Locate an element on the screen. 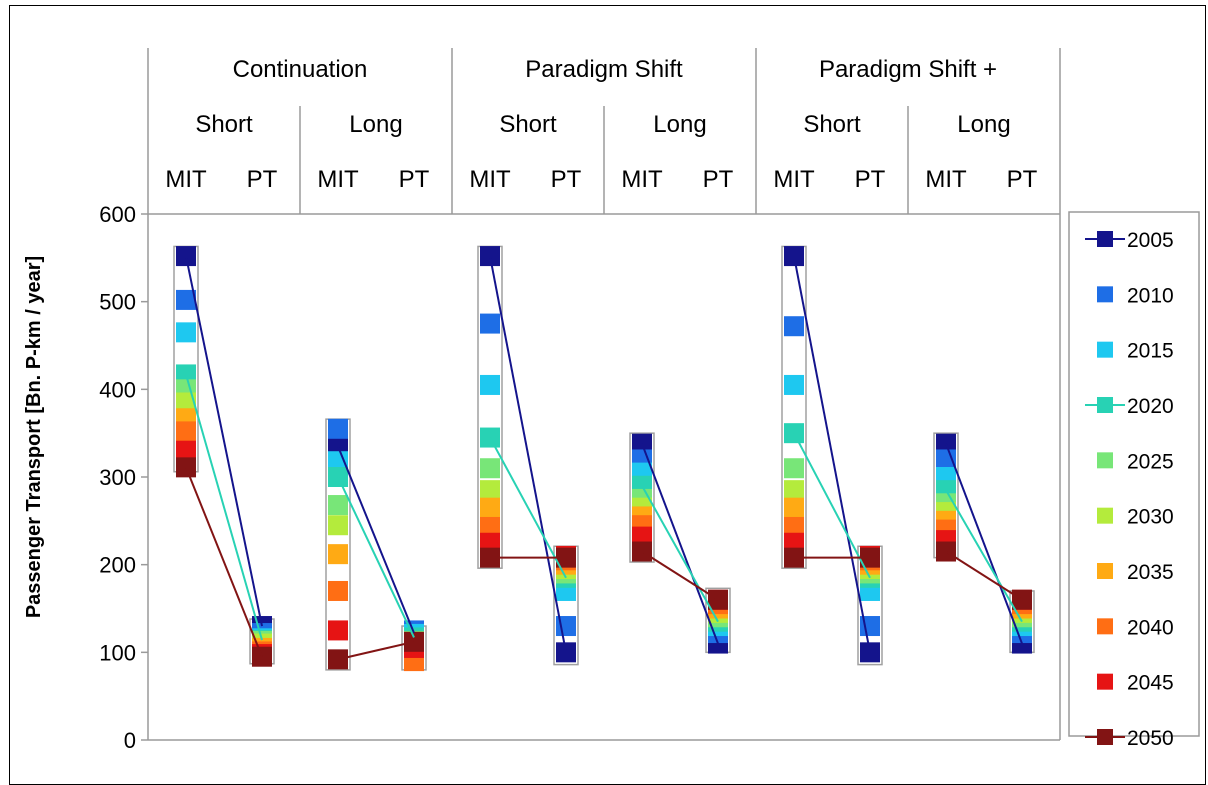 This screenshot has height=785, width=1208. legend-label-2005: 2005 is located at coordinates (1150, 240).